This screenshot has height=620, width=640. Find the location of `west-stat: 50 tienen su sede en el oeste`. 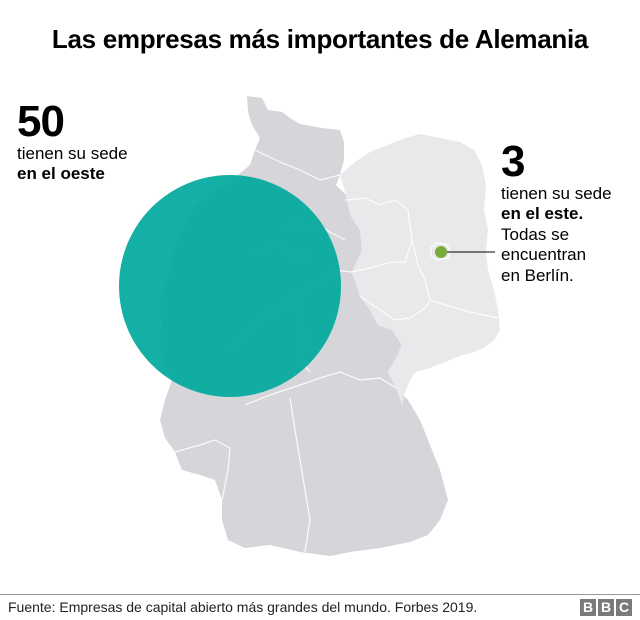

west-stat: 50 tienen su sede en el oeste is located at coordinates (72, 142).